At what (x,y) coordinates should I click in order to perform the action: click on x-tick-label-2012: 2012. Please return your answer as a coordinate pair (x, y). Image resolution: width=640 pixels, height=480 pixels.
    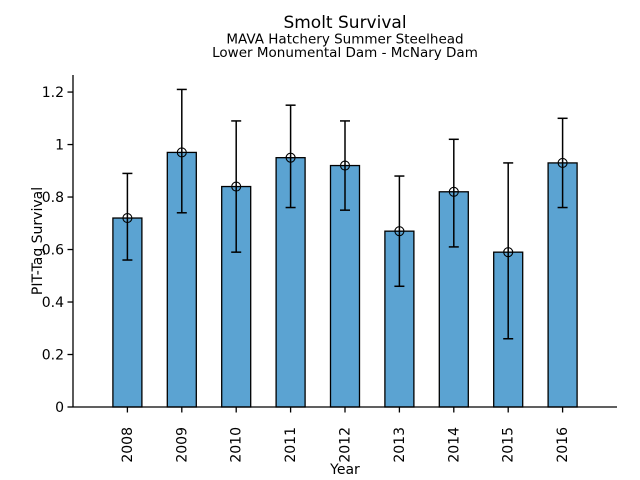
    Looking at the image, I should click on (346, 445).